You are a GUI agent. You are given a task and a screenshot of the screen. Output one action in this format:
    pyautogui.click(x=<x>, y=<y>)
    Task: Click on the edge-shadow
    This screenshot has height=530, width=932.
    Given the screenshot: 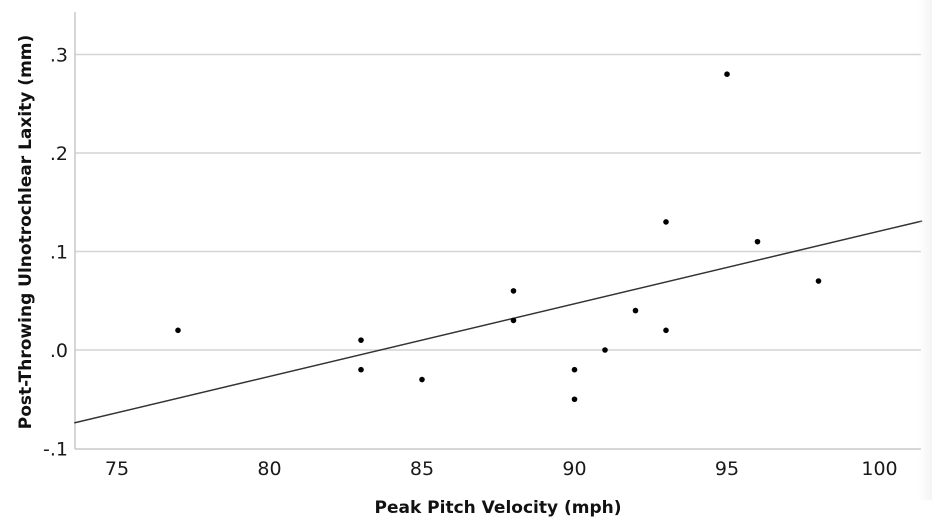 What is the action you would take?
    pyautogui.click(x=925, y=250)
    